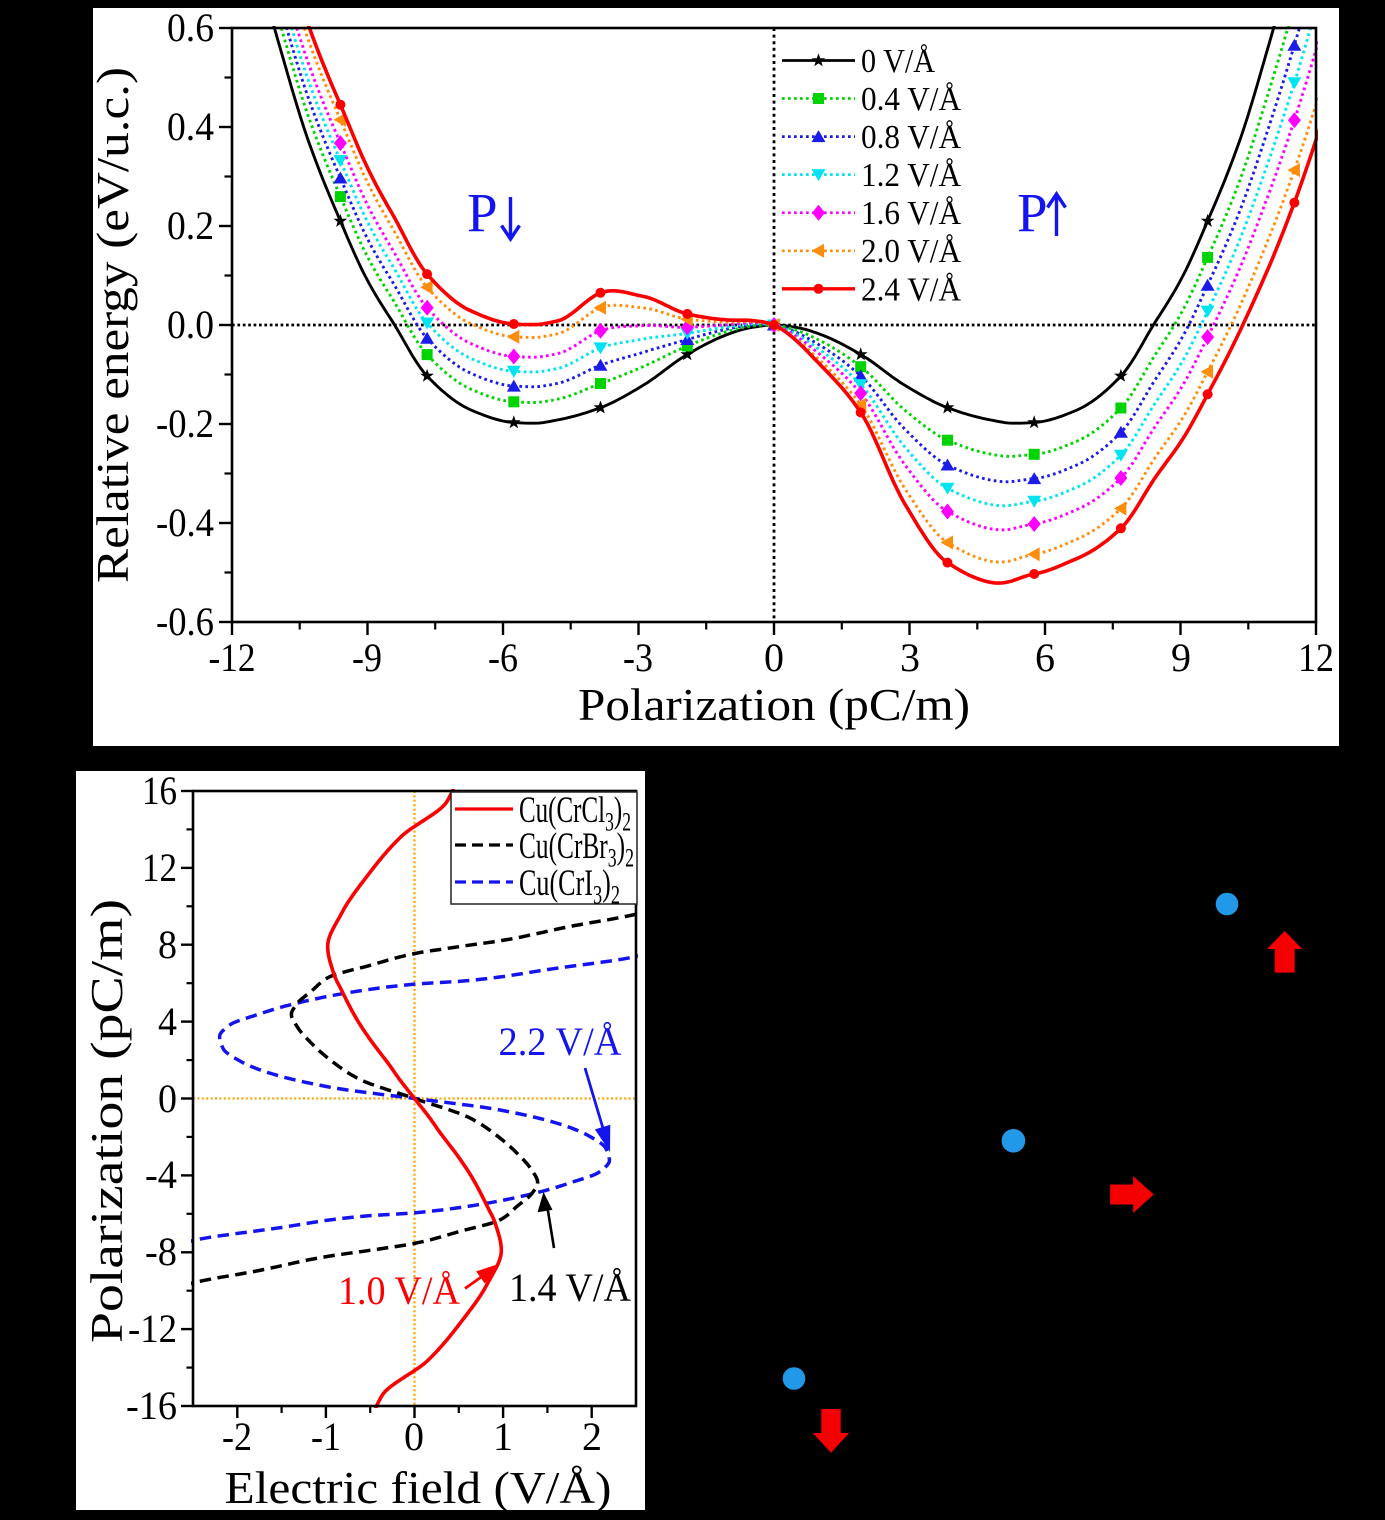  What do you see at coordinates (560, 1041) in the screenshot?
I see `svg-text: 2.2 V/Å` at bounding box center [560, 1041].